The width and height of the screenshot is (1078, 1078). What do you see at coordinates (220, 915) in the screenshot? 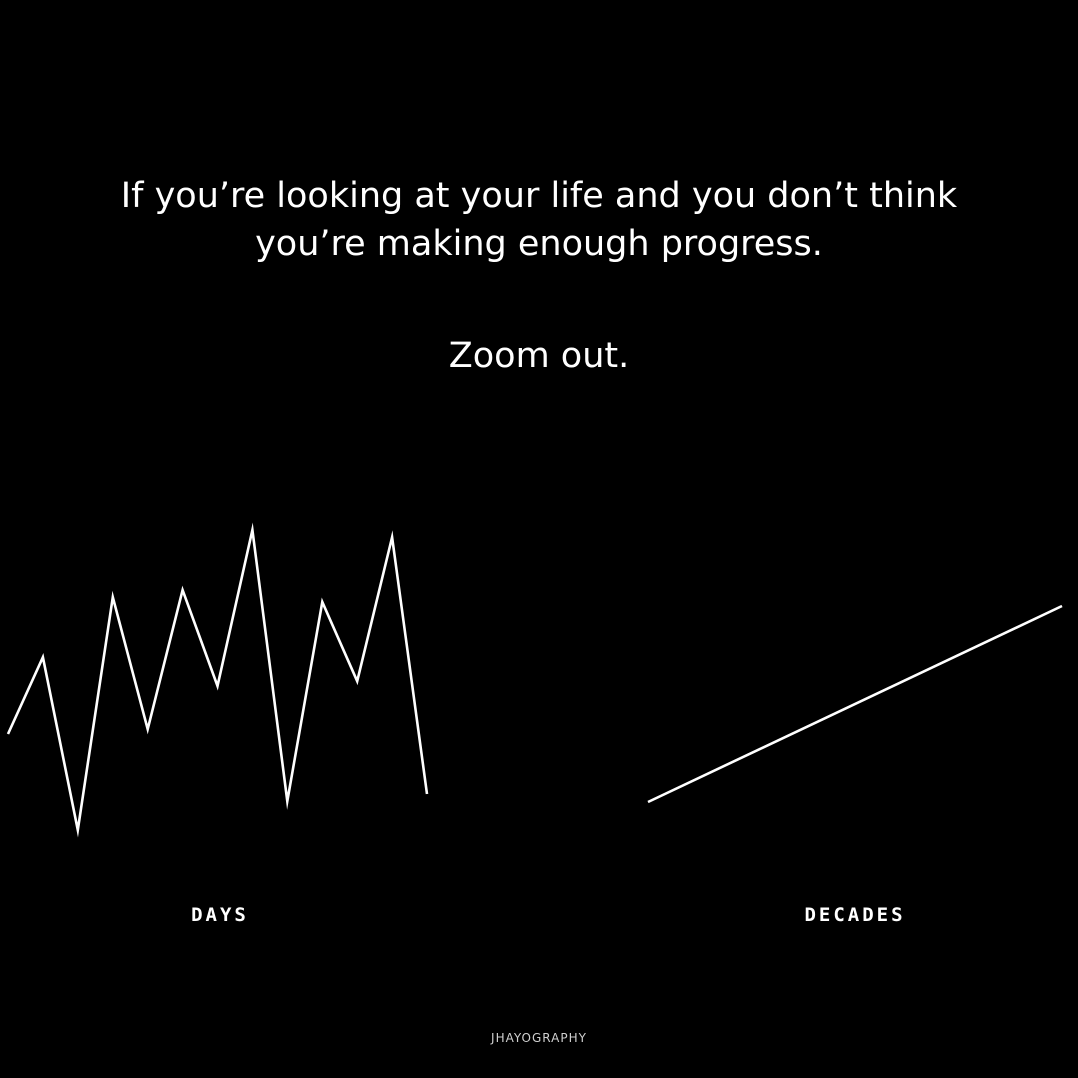
I see `days-label: DAYS` at bounding box center [220, 915].